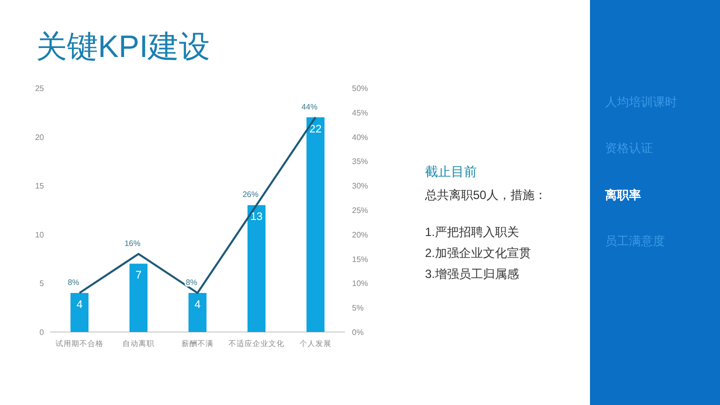 This screenshot has height=405, width=720. I want to click on y2-tick-label: 0%, so click(358, 332).